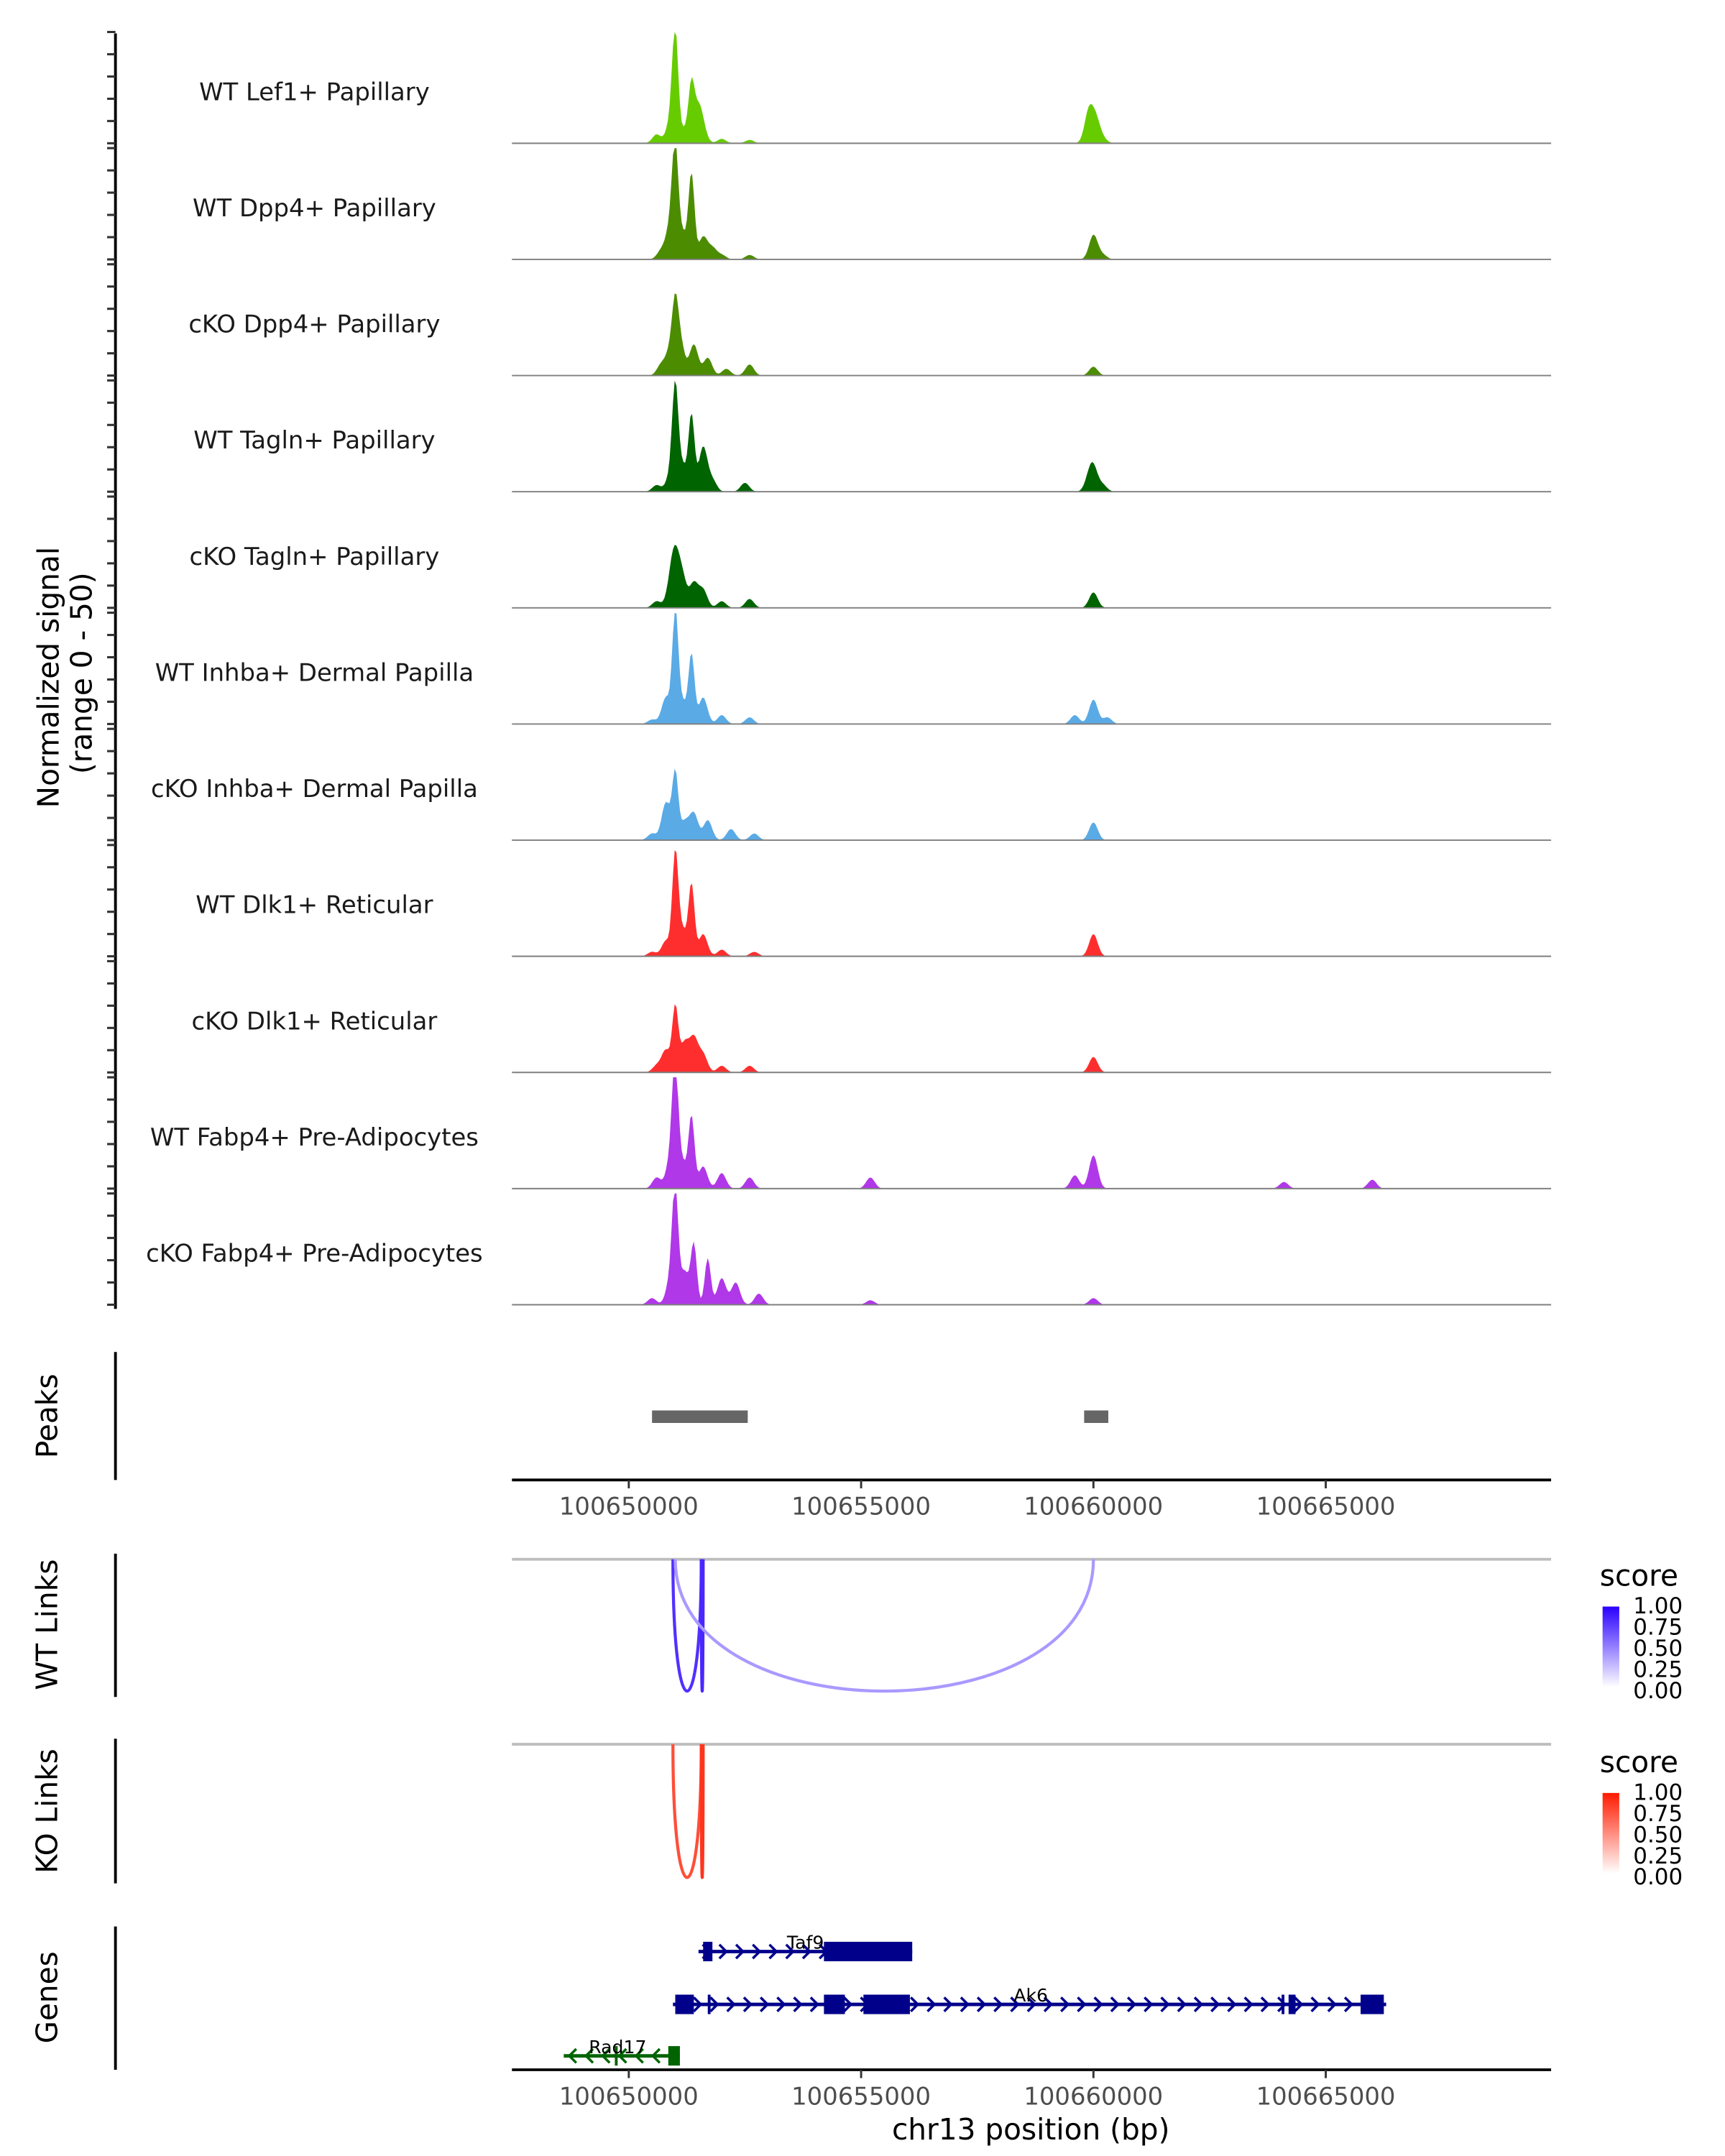 The width and height of the screenshot is (1725, 2156). I want to click on gene-models: Taf9 Ak6 Rad17, so click(975, 1999).